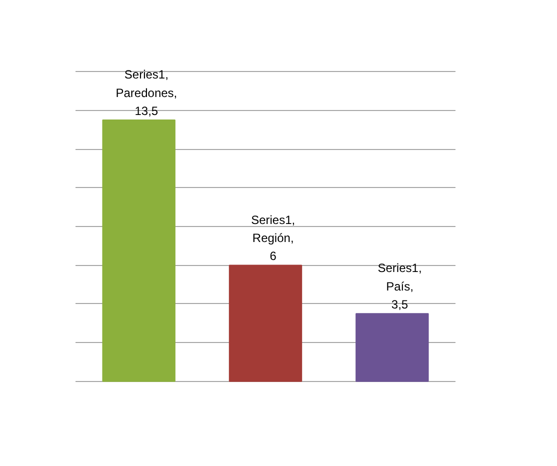  I want to click on data-label: Series1, Paredones, 13,5, so click(147, 93).